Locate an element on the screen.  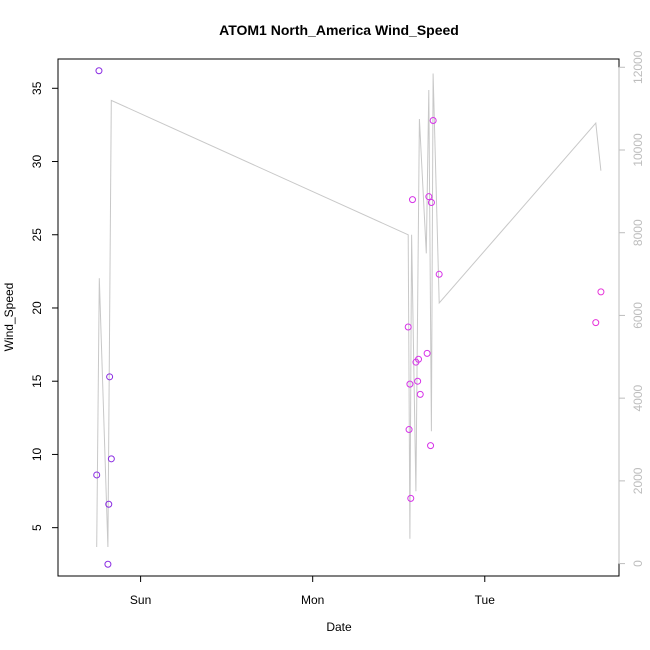
y2-tick-label: 0 is located at coordinates (638, 563).